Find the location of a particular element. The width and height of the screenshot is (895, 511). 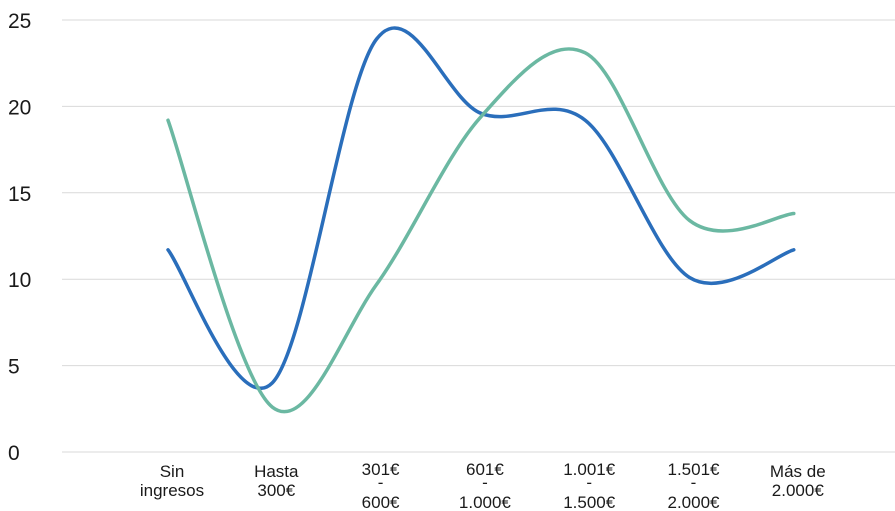

y-tick-label: 20 is located at coordinates (19, 107).